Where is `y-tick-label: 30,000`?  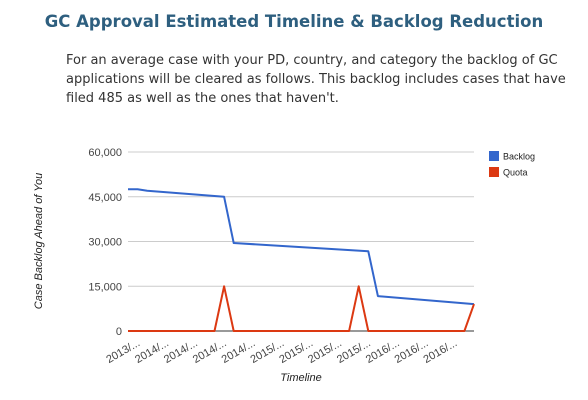
y-tick-label: 30,000 is located at coordinates (105, 243).